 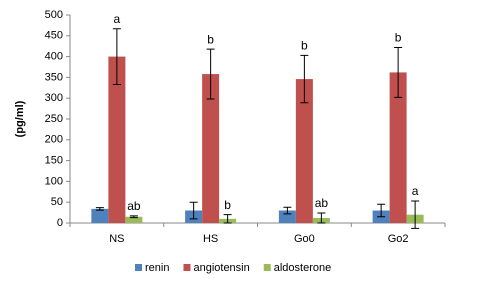 What do you see at coordinates (54, 57) in the screenshot?
I see `y-tick-label: 400` at bounding box center [54, 57].